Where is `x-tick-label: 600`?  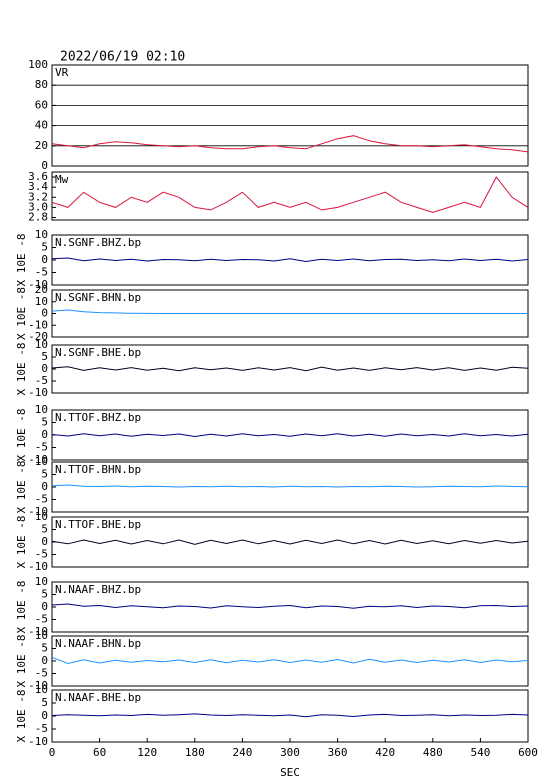
x-tick-label: 600 is located at coordinates (528, 752).